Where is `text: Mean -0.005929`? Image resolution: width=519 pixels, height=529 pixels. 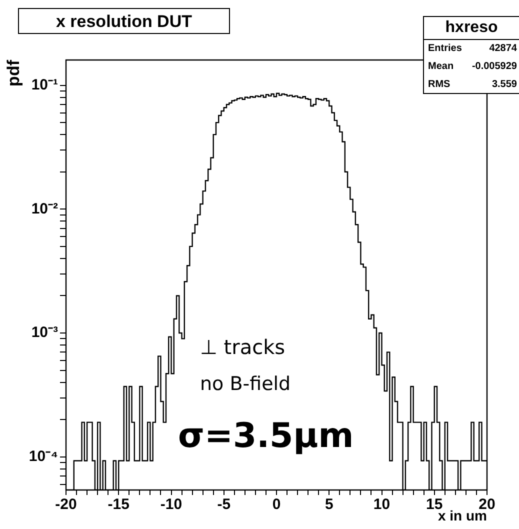
text: Mean -0.005929 is located at coordinates (472, 66).